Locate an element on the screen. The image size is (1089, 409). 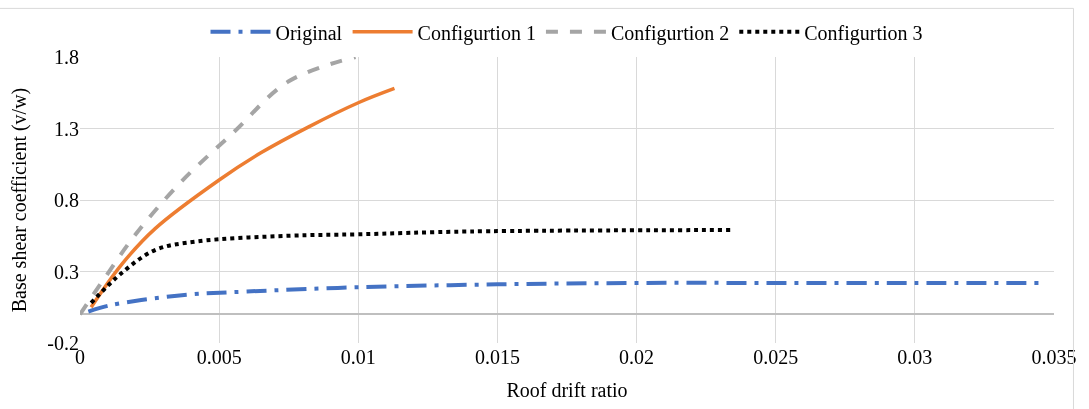
y-tick-label: 0.8 is located at coordinates (66, 200).